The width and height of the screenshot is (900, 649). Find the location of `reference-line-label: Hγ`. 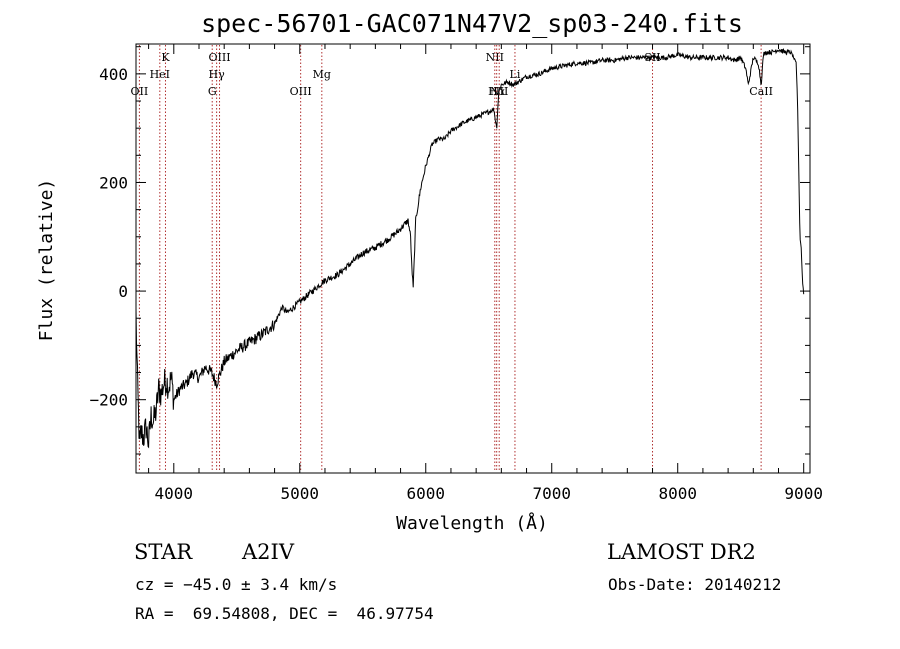

reference-line-label: Hγ is located at coordinates (217, 74).